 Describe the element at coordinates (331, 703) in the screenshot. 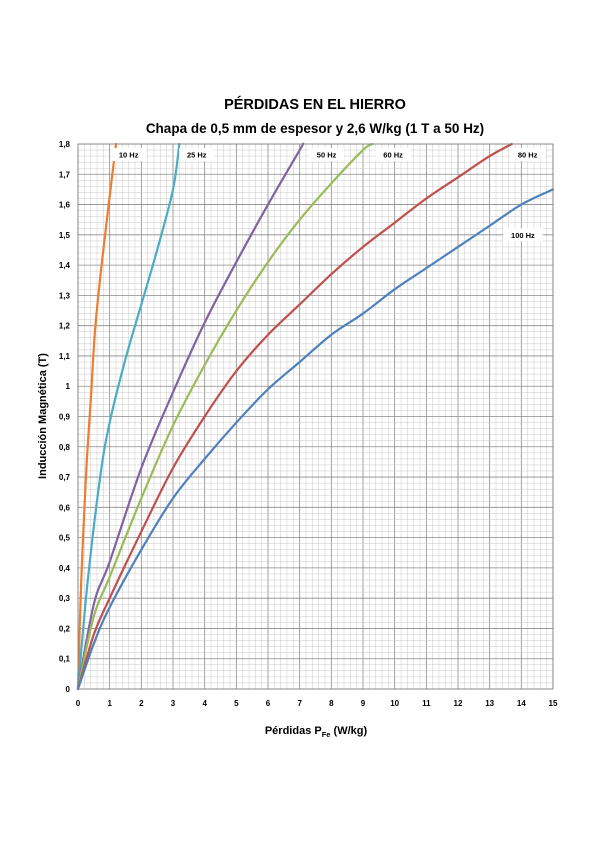

I see `x-tick-label: 8` at that location.